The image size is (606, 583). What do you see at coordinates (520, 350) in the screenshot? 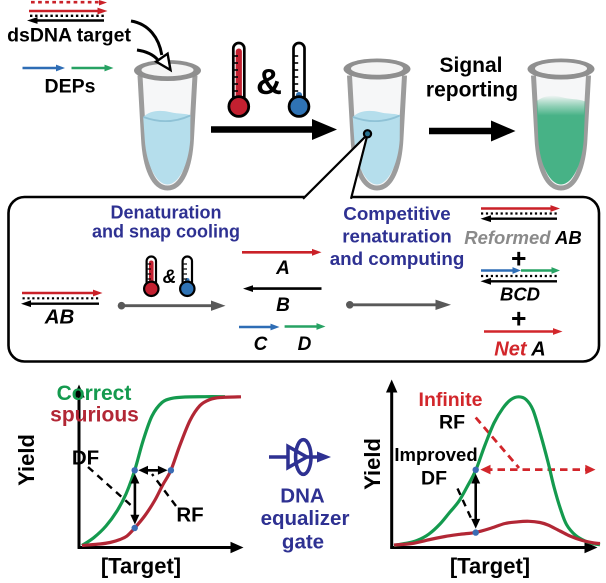
I see `svg-text: Net A` at bounding box center [520, 350].